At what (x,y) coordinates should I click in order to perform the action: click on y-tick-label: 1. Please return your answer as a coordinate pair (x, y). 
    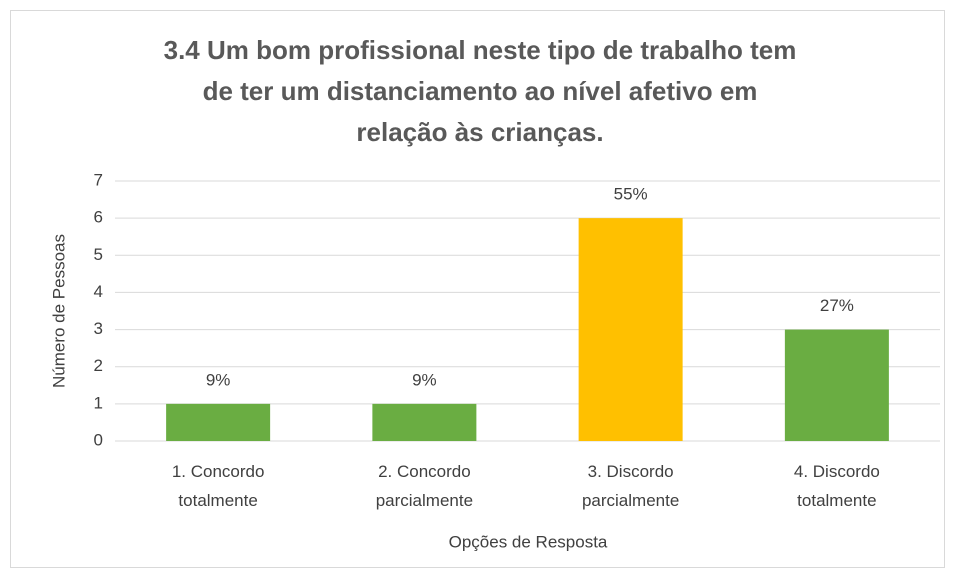
    Looking at the image, I should click on (98, 402).